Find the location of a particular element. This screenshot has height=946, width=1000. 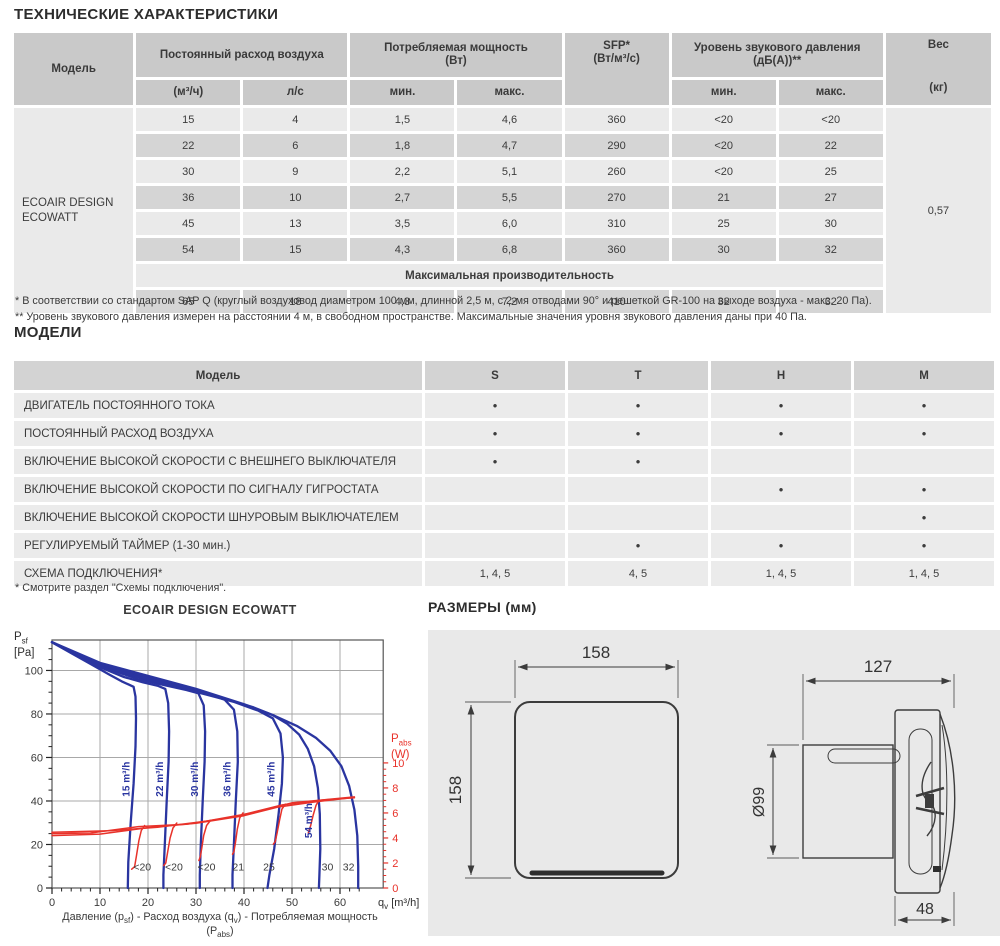

spec-value-cell: 4,6 is located at coordinates (509, 119).